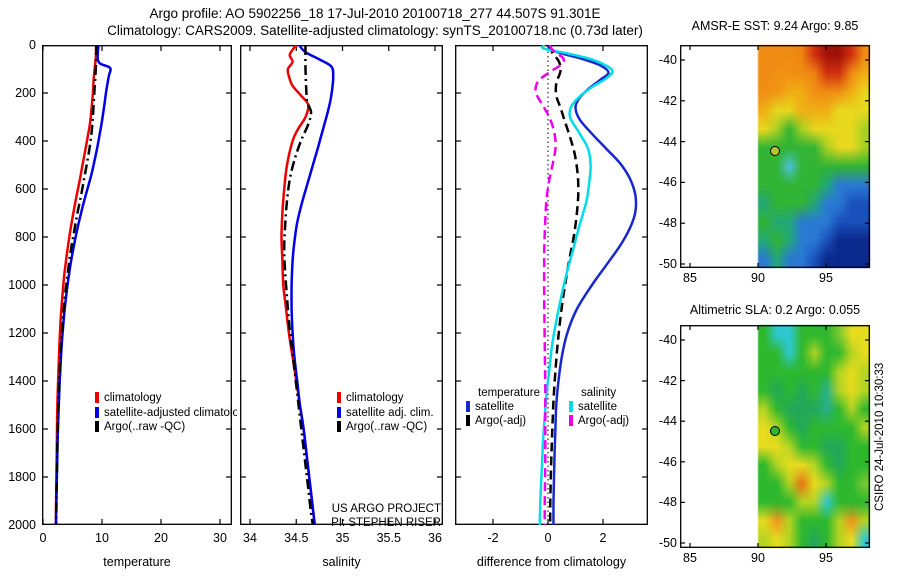  Describe the element at coordinates (758, 278) in the screenshot. I see `lon-tick-label: 90` at that location.